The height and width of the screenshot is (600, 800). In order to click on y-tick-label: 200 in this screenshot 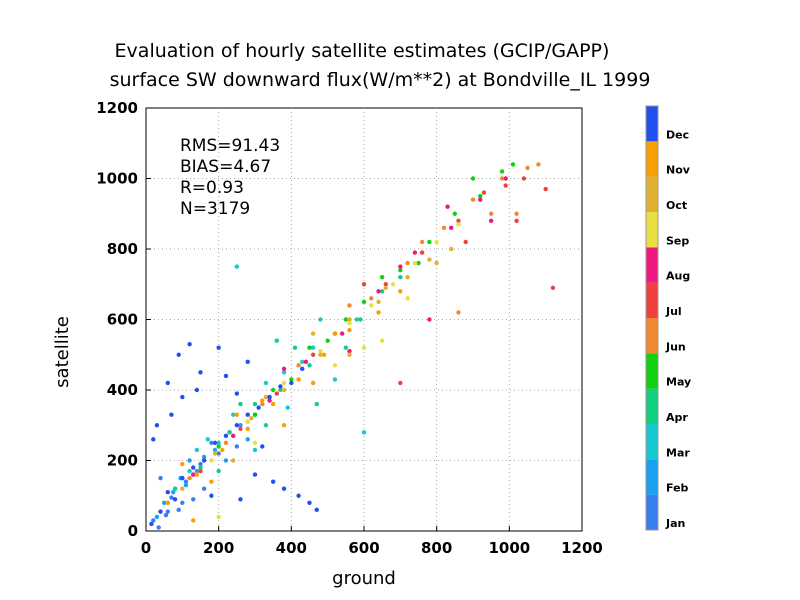, I will do `click(122, 461)`.